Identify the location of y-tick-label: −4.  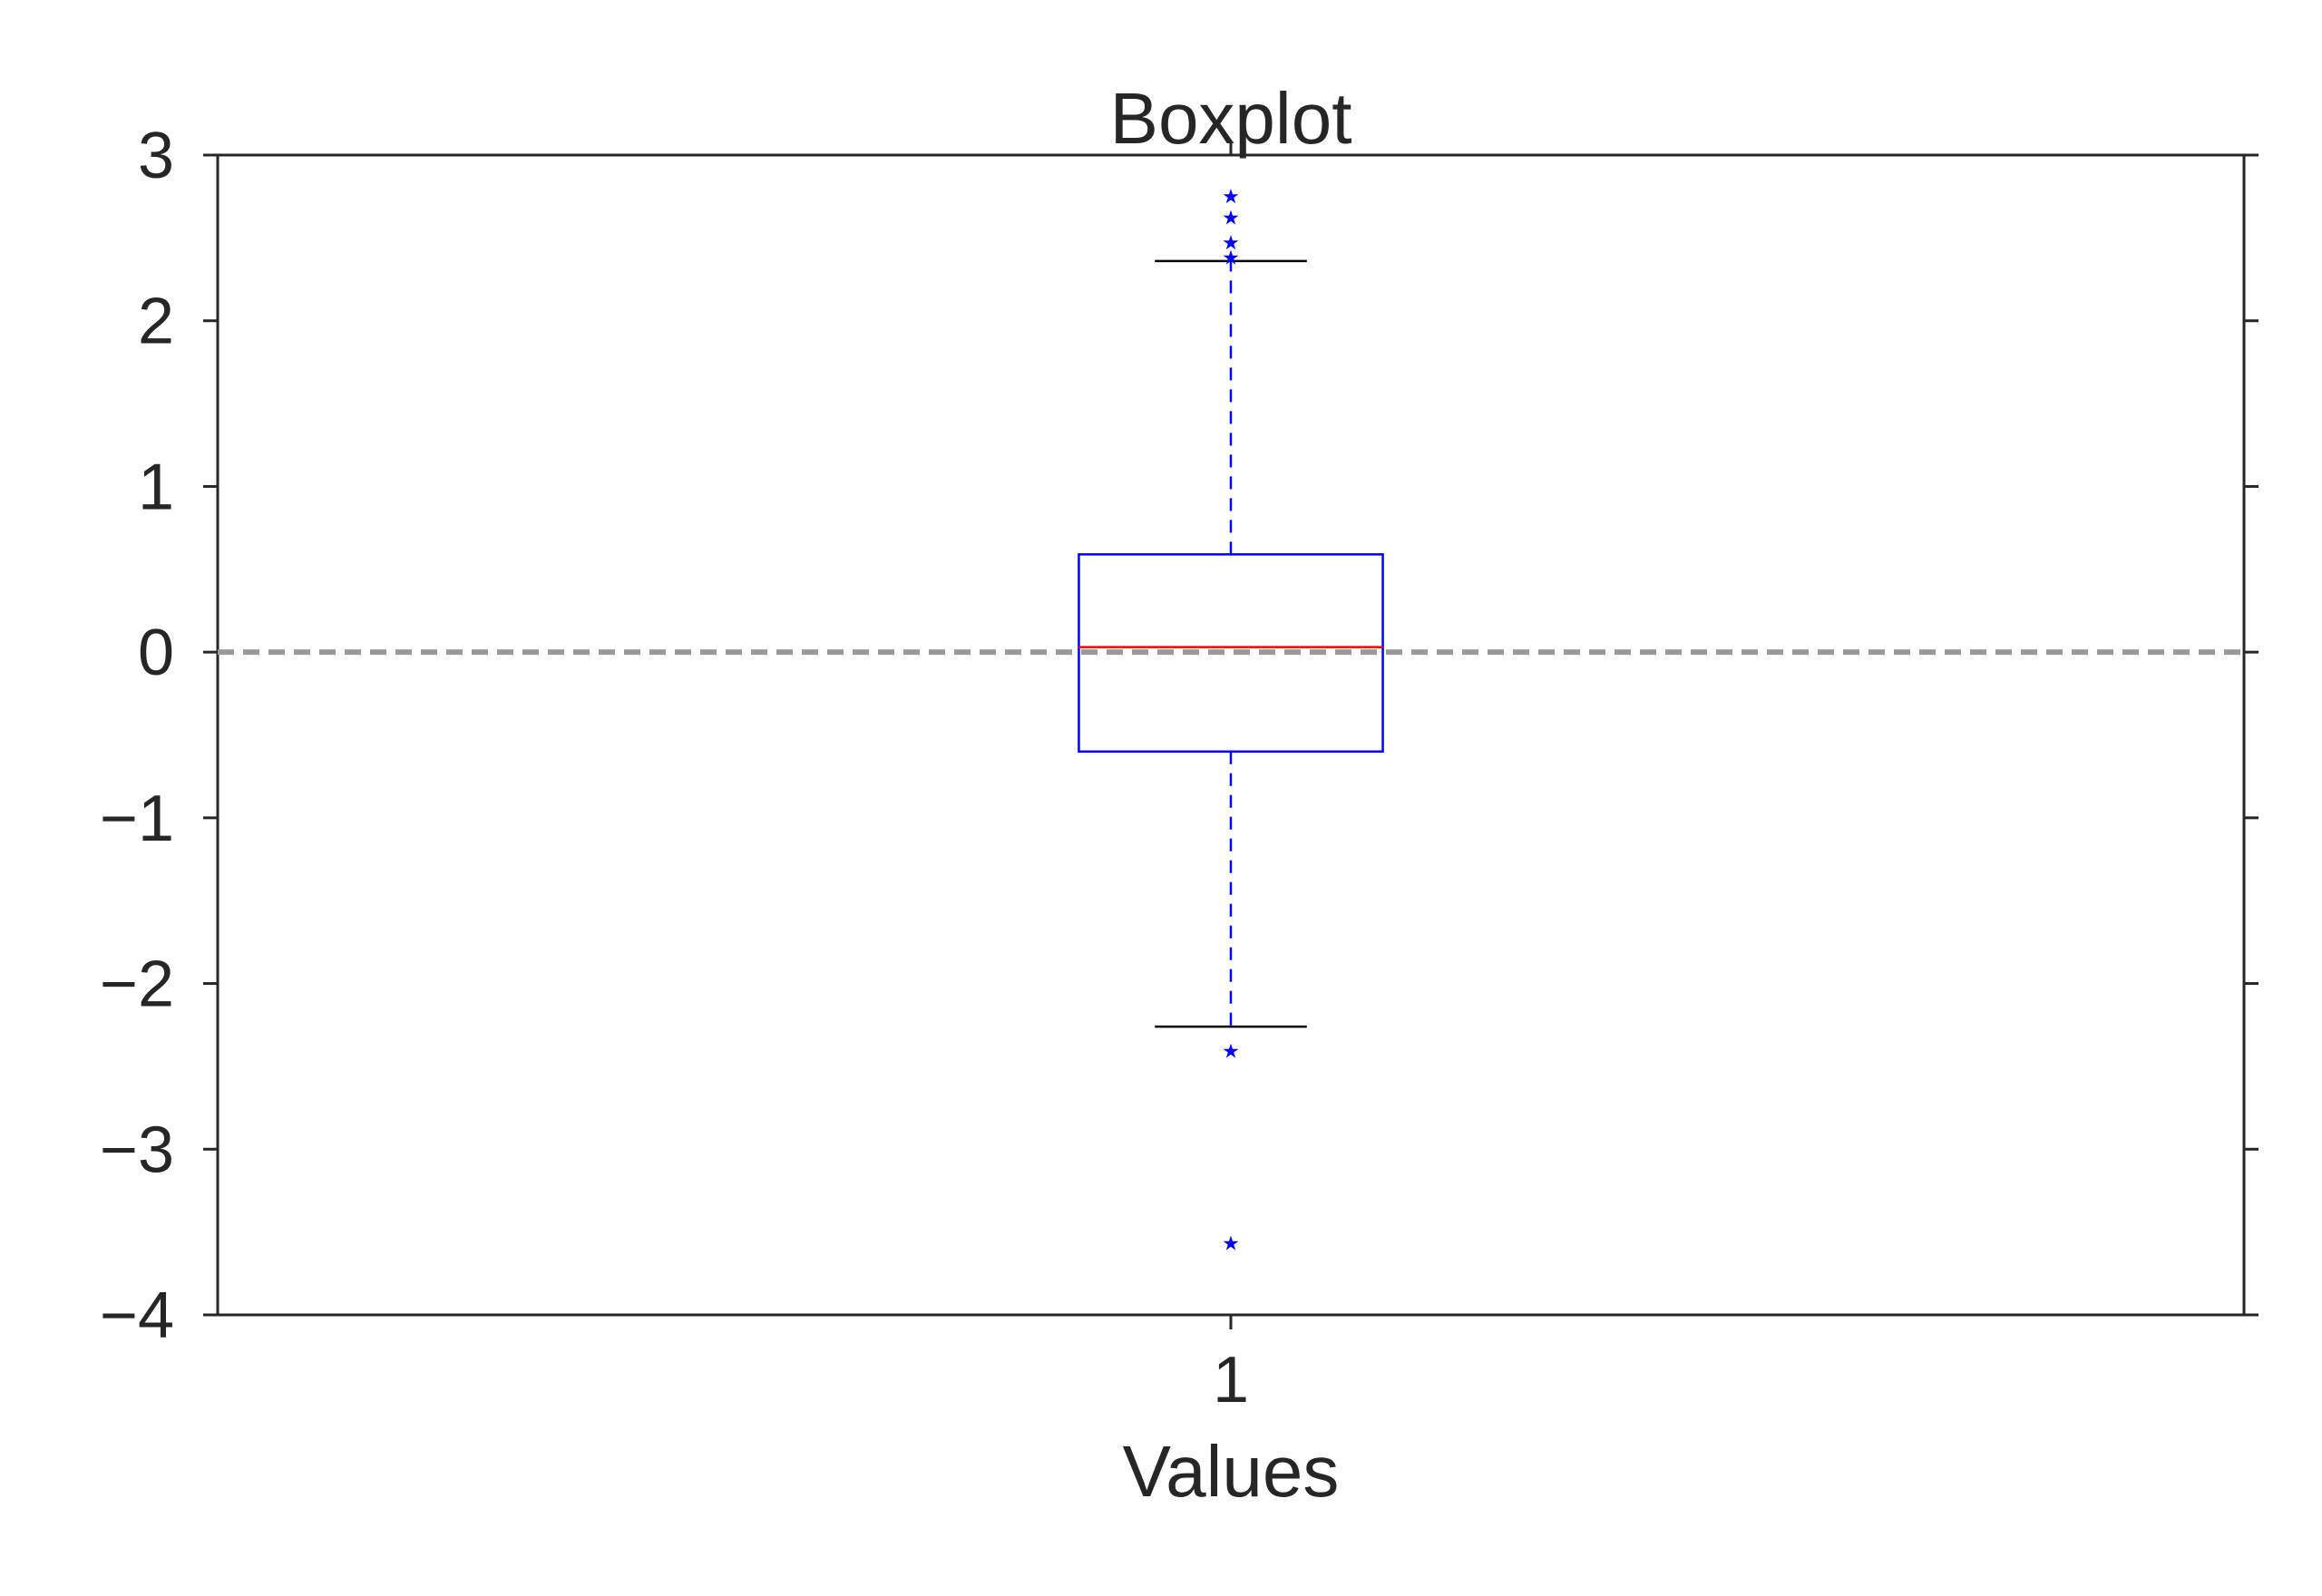
(137, 1316).